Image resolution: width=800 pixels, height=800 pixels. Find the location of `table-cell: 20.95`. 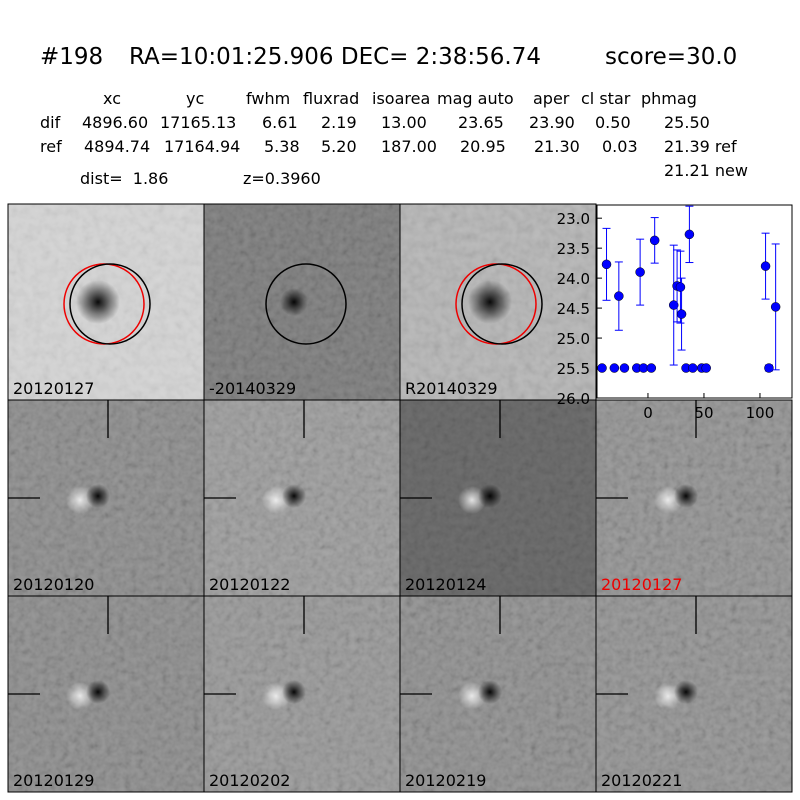

table-cell: 20.95 is located at coordinates (483, 146).